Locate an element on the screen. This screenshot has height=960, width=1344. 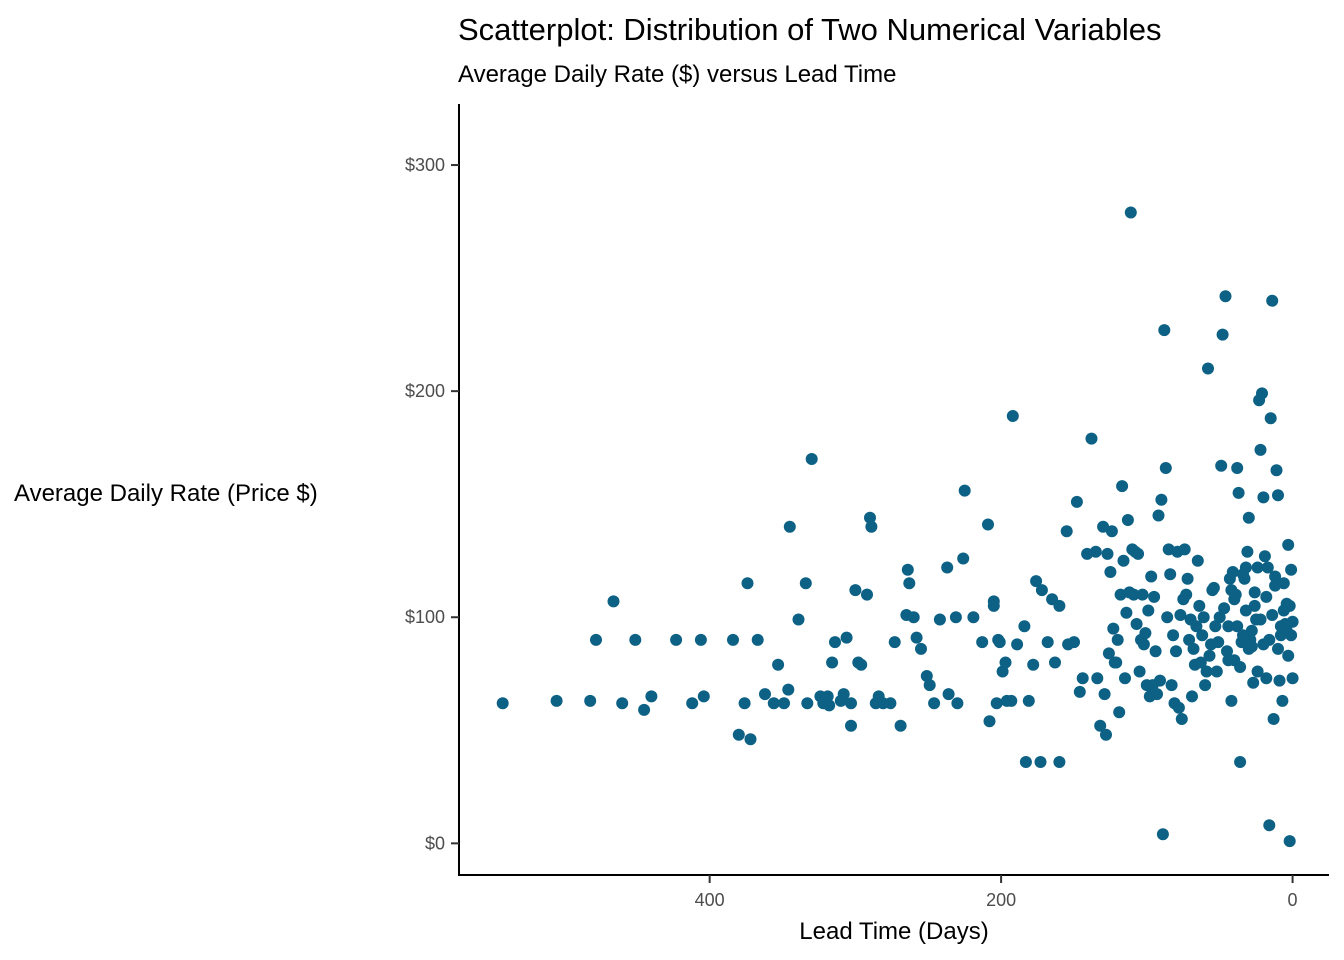
x-tick-label: 200 is located at coordinates (1001, 900).